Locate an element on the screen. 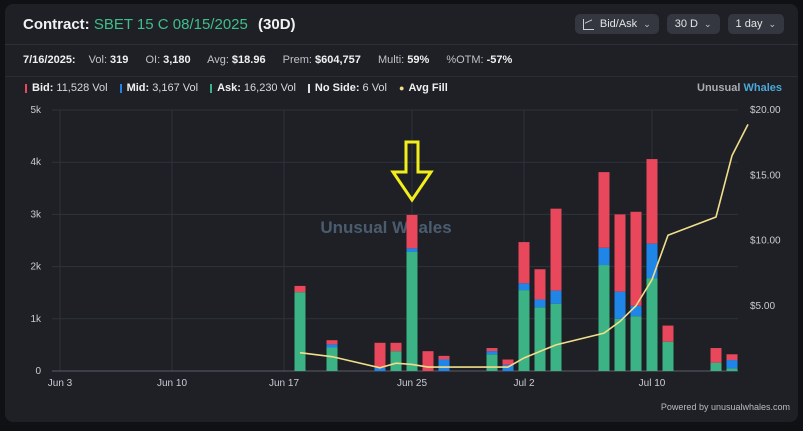 The image size is (803, 431). brand-word-1: Unusual is located at coordinates (719, 88).